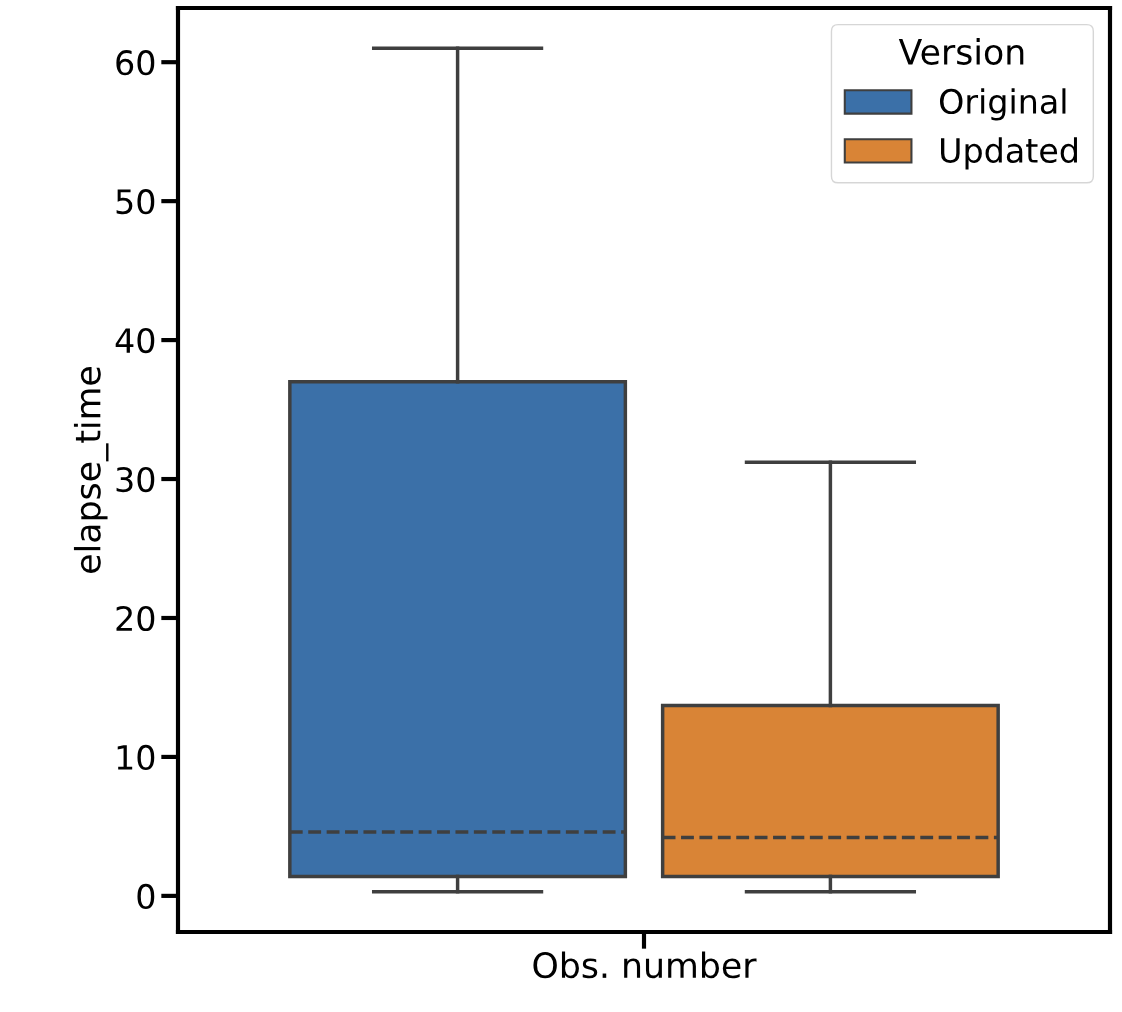  Describe the element at coordinates (645, 965) in the screenshot. I see `x-tick-label: Obs. number` at that location.